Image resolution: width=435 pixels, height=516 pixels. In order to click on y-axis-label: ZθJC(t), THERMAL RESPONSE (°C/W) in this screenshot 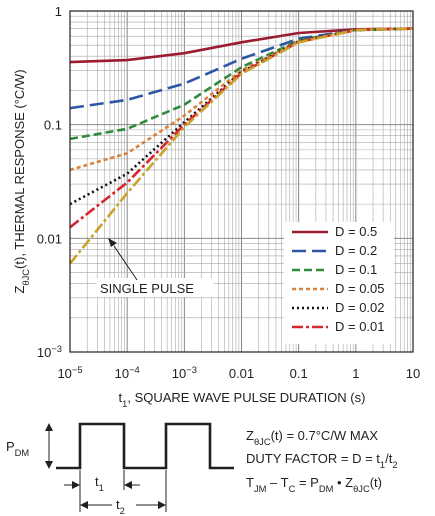, I will do `click(21, 181)`.